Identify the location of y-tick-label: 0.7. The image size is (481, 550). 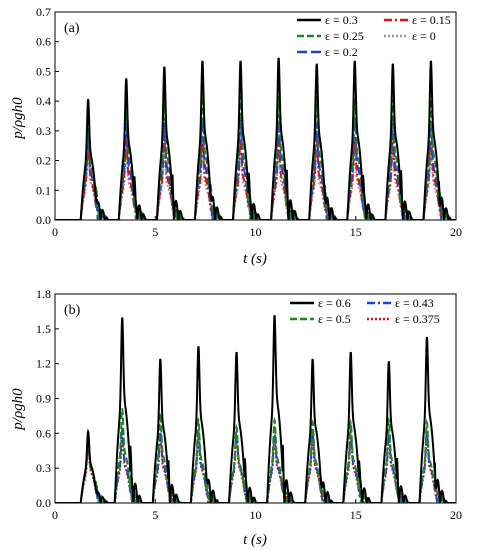
(43, 12).